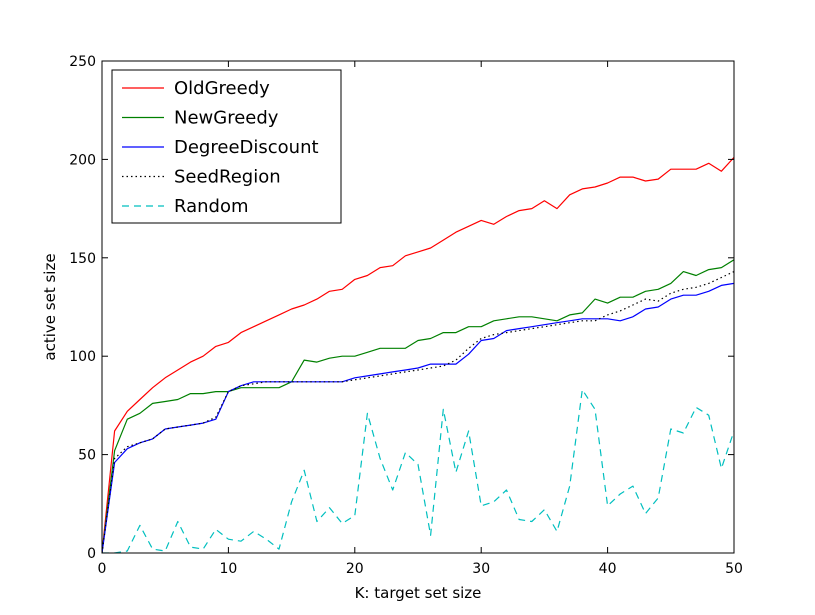 This screenshot has width=815, height=615. What do you see at coordinates (82, 357) in the screenshot?
I see `y-tick-label: 100` at bounding box center [82, 357].